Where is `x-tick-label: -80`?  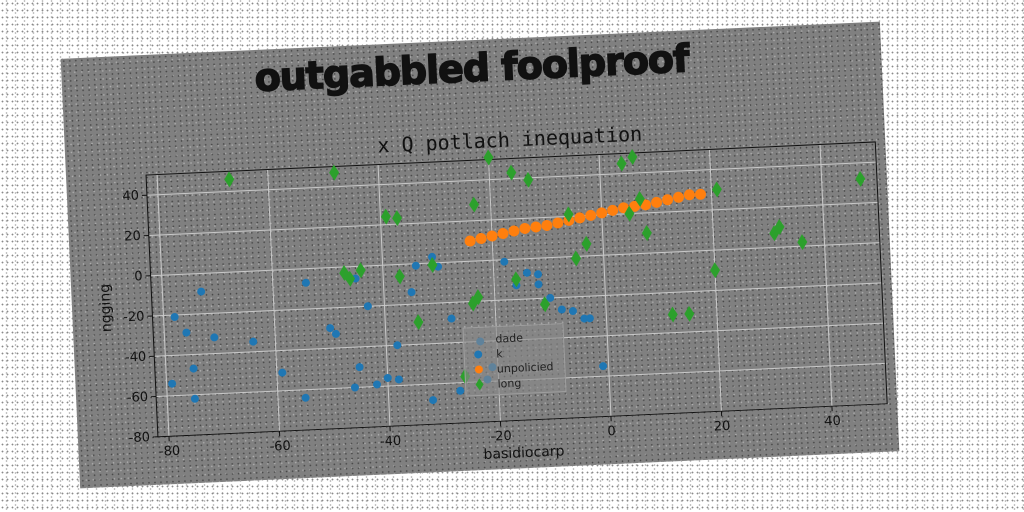
x-tick-label: -80 is located at coordinates (170, 452).